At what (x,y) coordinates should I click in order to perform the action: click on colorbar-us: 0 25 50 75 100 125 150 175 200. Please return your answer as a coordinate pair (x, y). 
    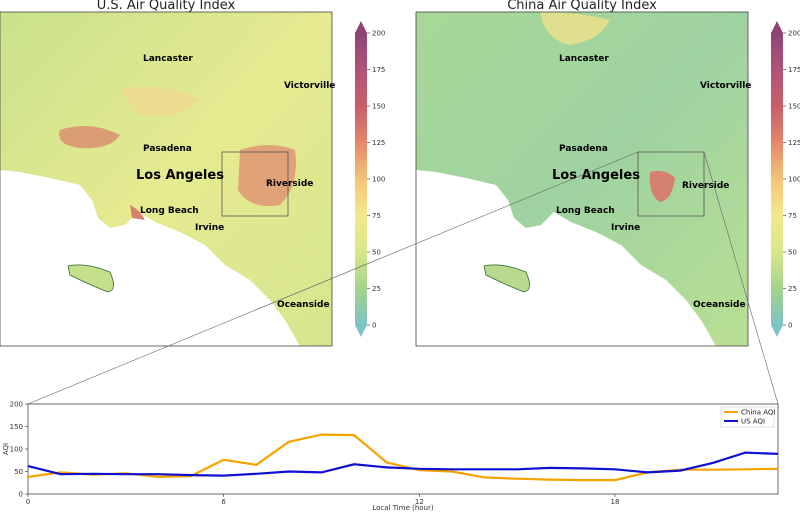
    Looking at the image, I should click on (370, 179).